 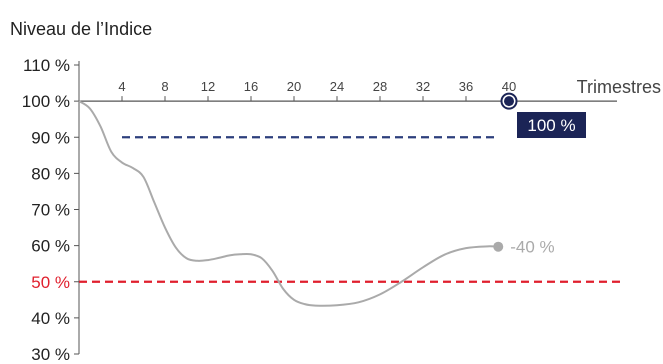 What do you see at coordinates (81, 29) in the screenshot?
I see `chart-title: Niveau de l’Indice` at bounding box center [81, 29].